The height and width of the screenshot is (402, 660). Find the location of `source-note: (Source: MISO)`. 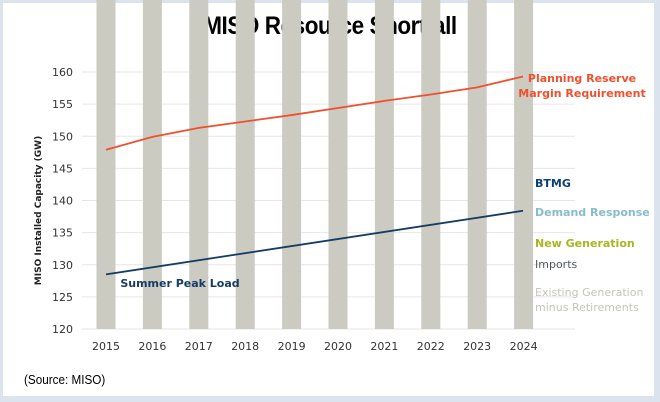

source-note: (Source: MISO) is located at coordinates (65, 379).